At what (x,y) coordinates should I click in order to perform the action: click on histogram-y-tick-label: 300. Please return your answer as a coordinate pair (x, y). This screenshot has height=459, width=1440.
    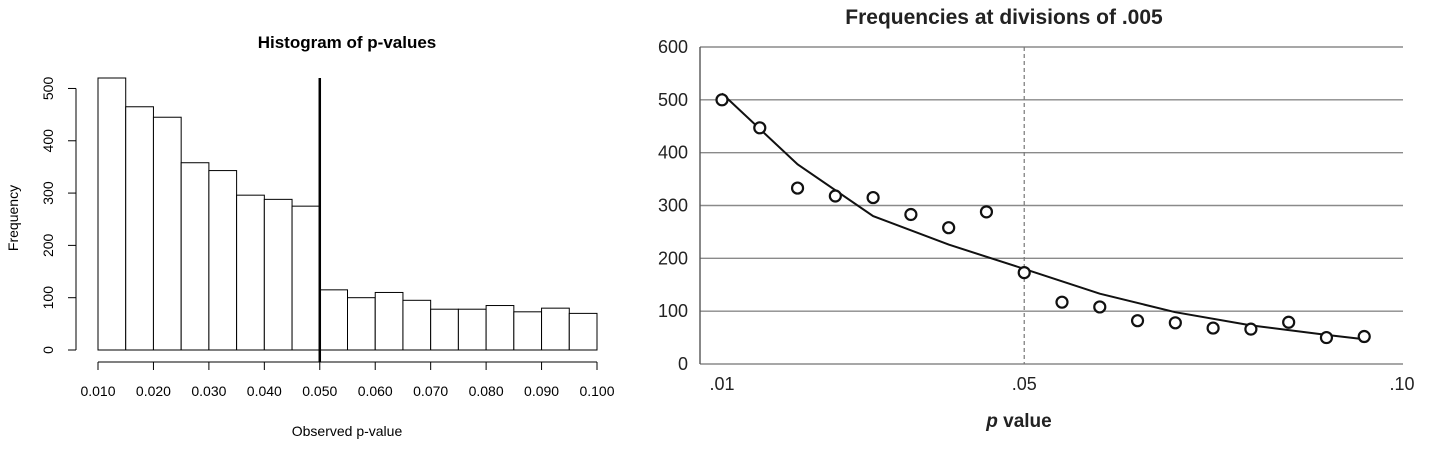
    Looking at the image, I should click on (48, 193).